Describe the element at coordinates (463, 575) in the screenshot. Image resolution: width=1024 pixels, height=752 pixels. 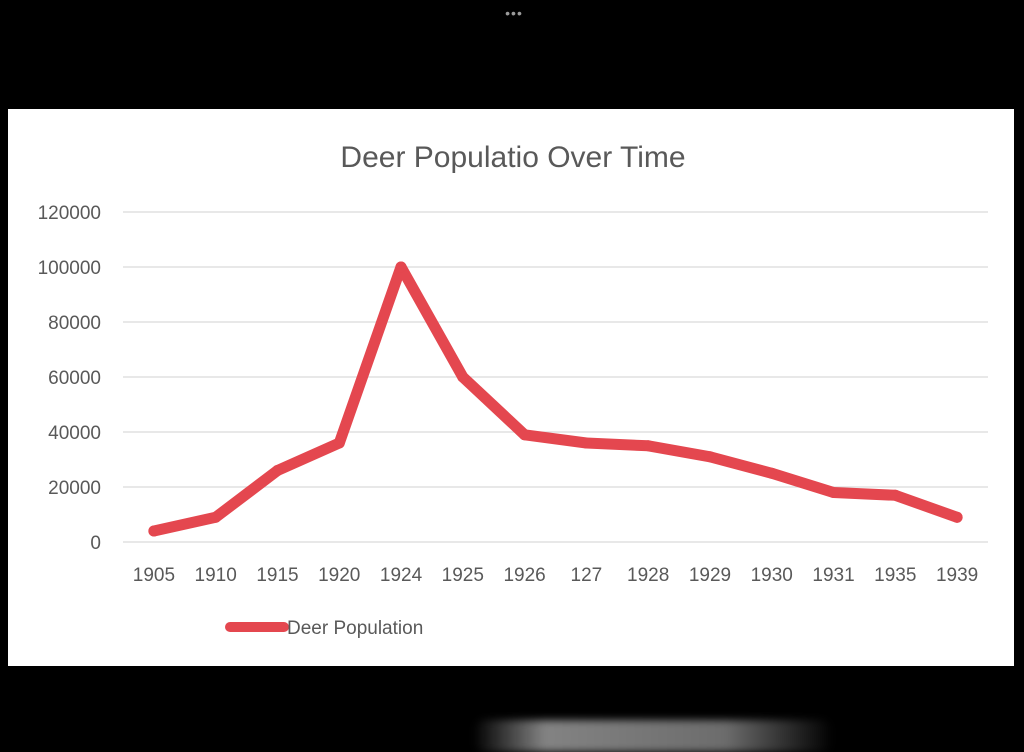
I see `x-tick-label: 1925` at that location.